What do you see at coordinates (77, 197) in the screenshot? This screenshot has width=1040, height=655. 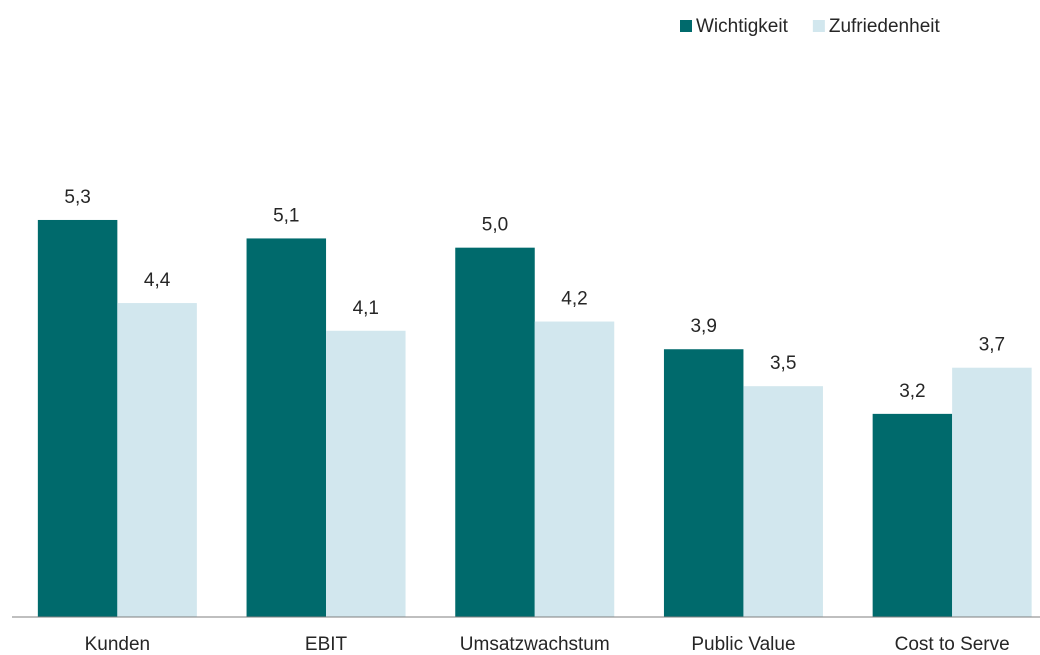 I see `value-label: 5,3` at bounding box center [77, 197].